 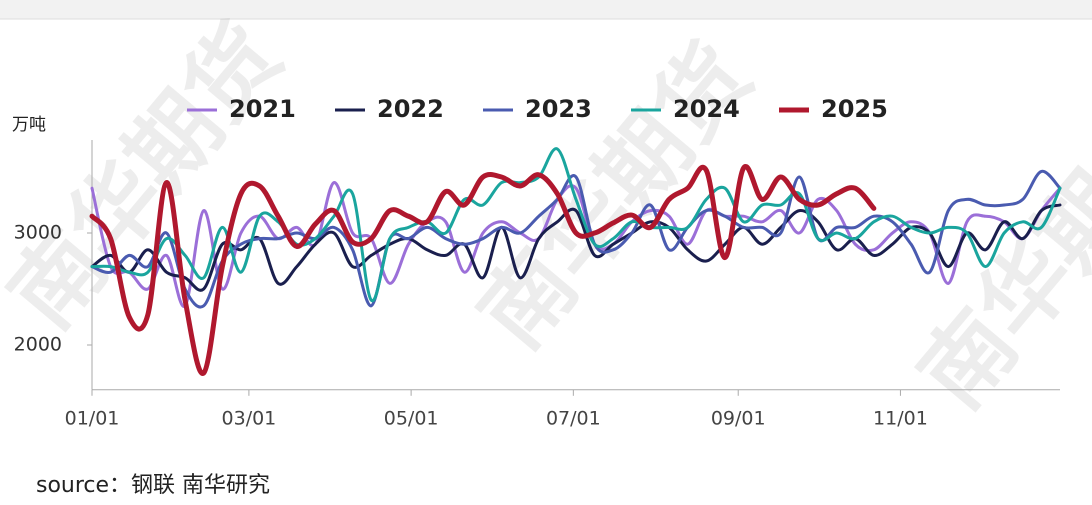 What do you see at coordinates (738, 418) in the screenshot?
I see `x-tick-label: 09/01` at bounding box center [738, 418].